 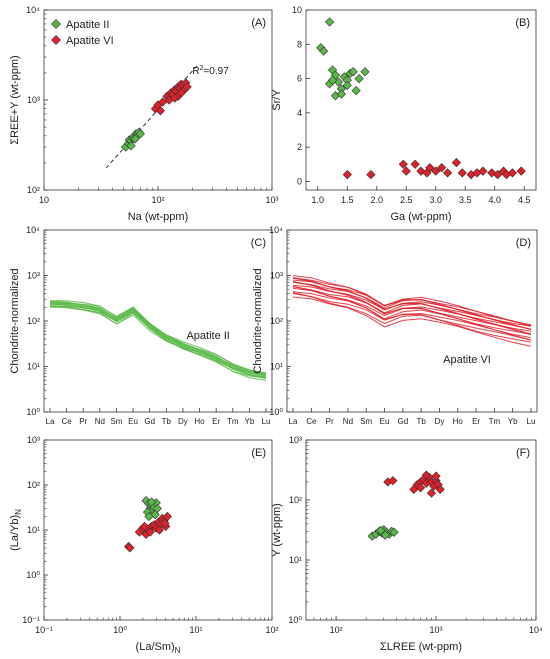 I want to click on x-tick-label: 10⁴, so click(x=536, y=630).